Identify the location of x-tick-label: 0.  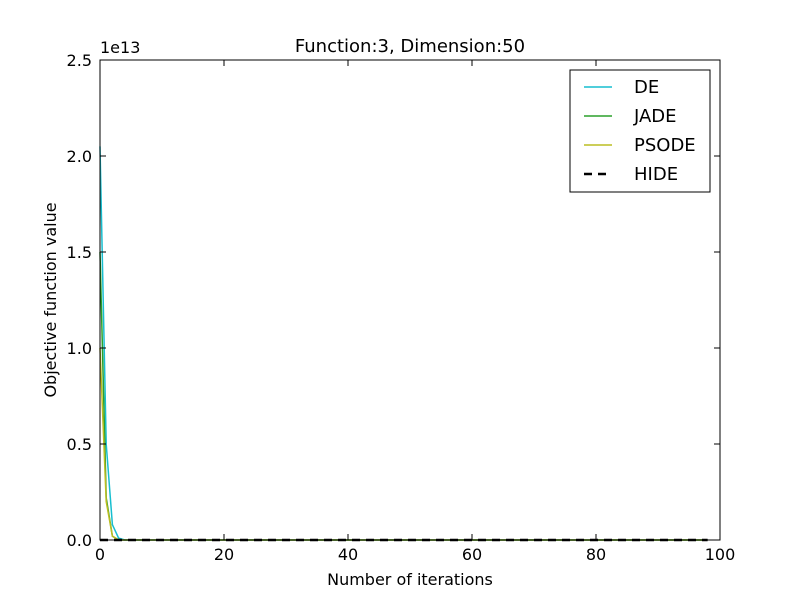
(100, 554).